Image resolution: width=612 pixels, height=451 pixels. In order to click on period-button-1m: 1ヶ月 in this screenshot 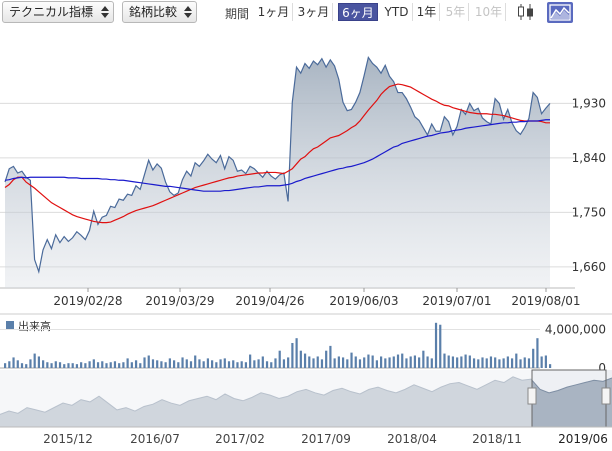, I will do `click(274, 12)`.